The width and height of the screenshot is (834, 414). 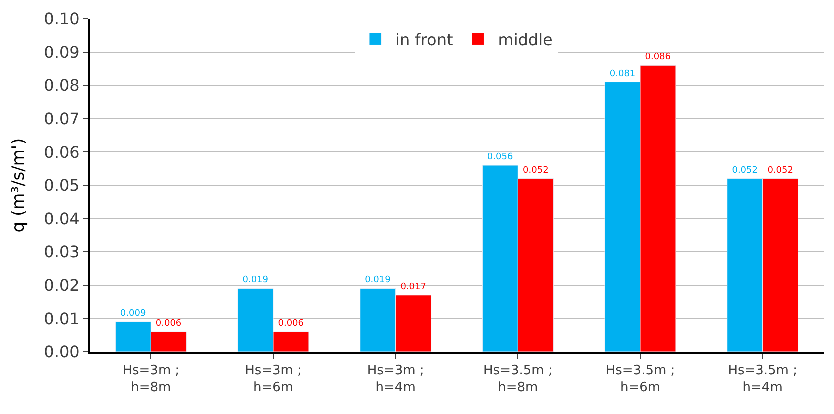 What do you see at coordinates (62, 19) in the screenshot?
I see `y-tick-label: 0.10` at bounding box center [62, 19].